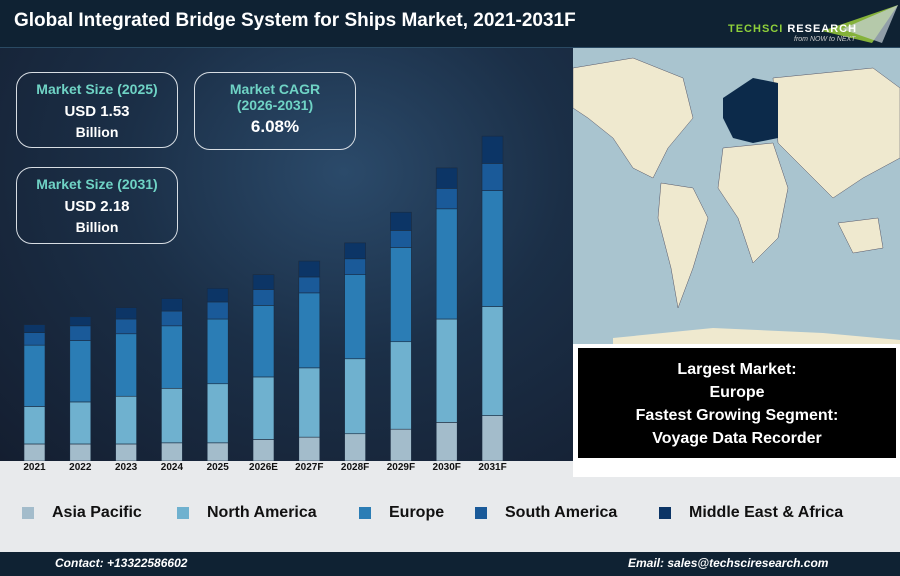 This screenshot has height=576, width=900. I want to click on x-tick-label: 2022, so click(80, 467).